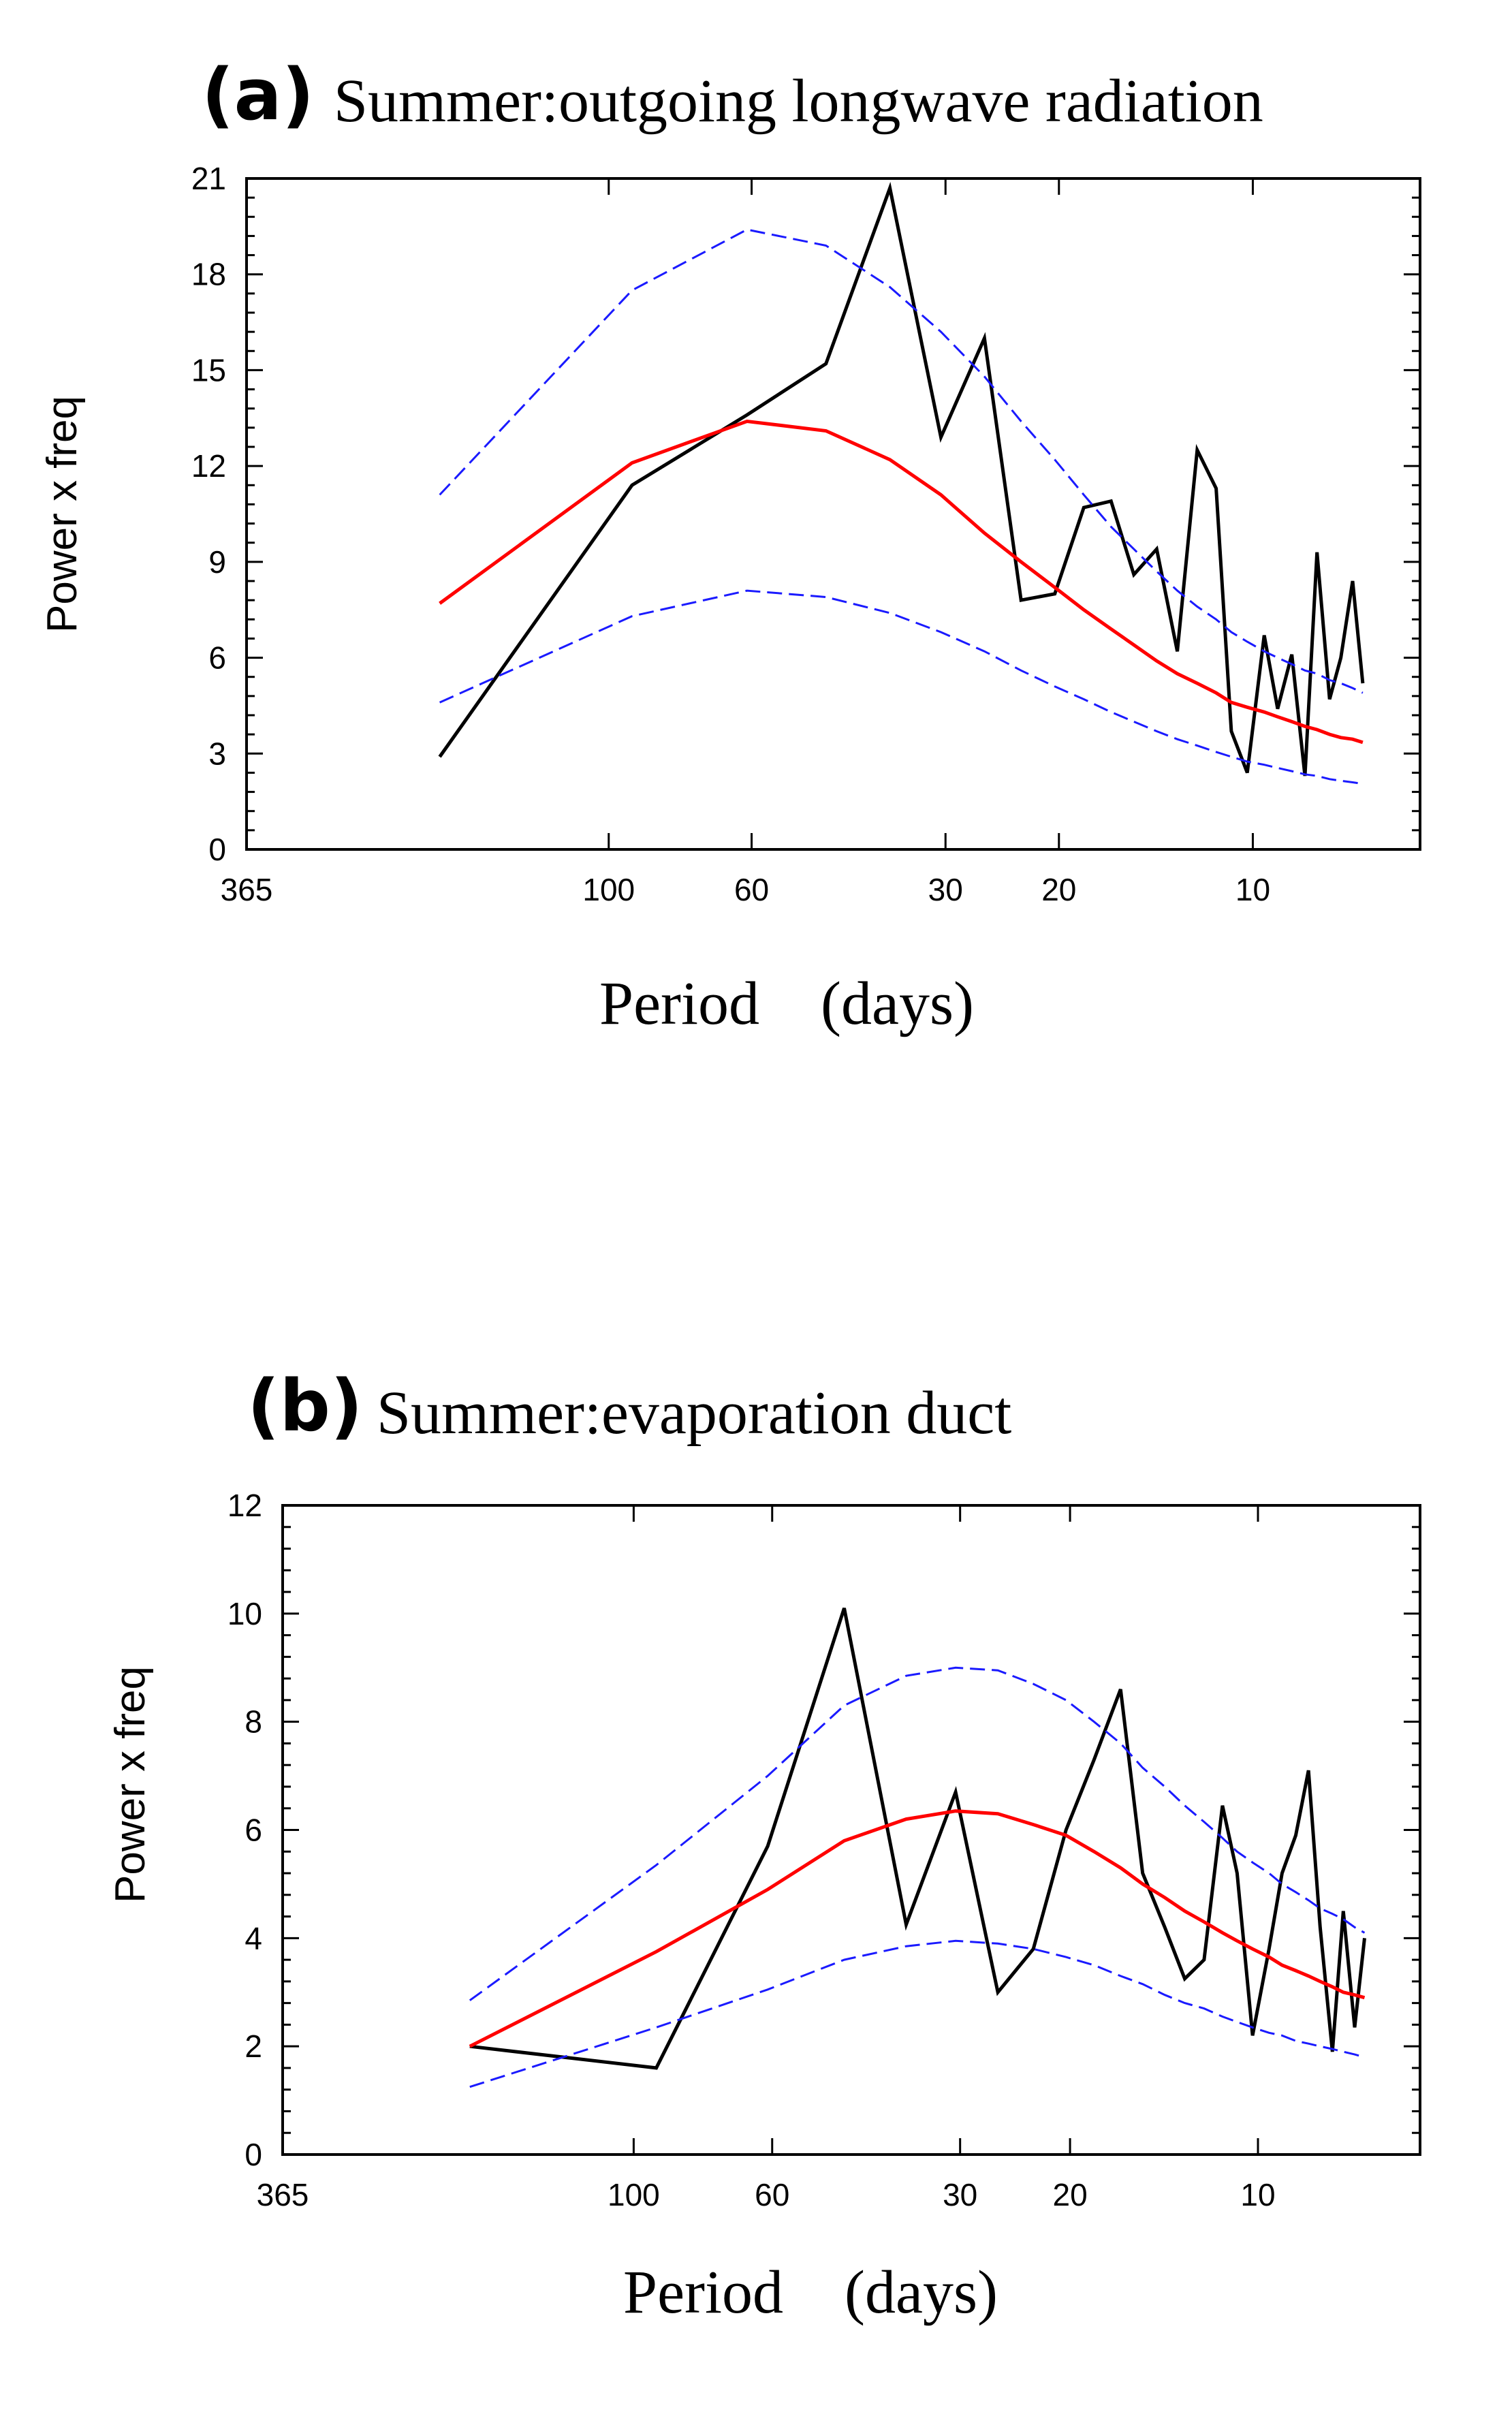 Image resolution: width=1512 pixels, height=2412 pixels. I want to click on panel-a-x-label: Period (days), so click(786, 1003).